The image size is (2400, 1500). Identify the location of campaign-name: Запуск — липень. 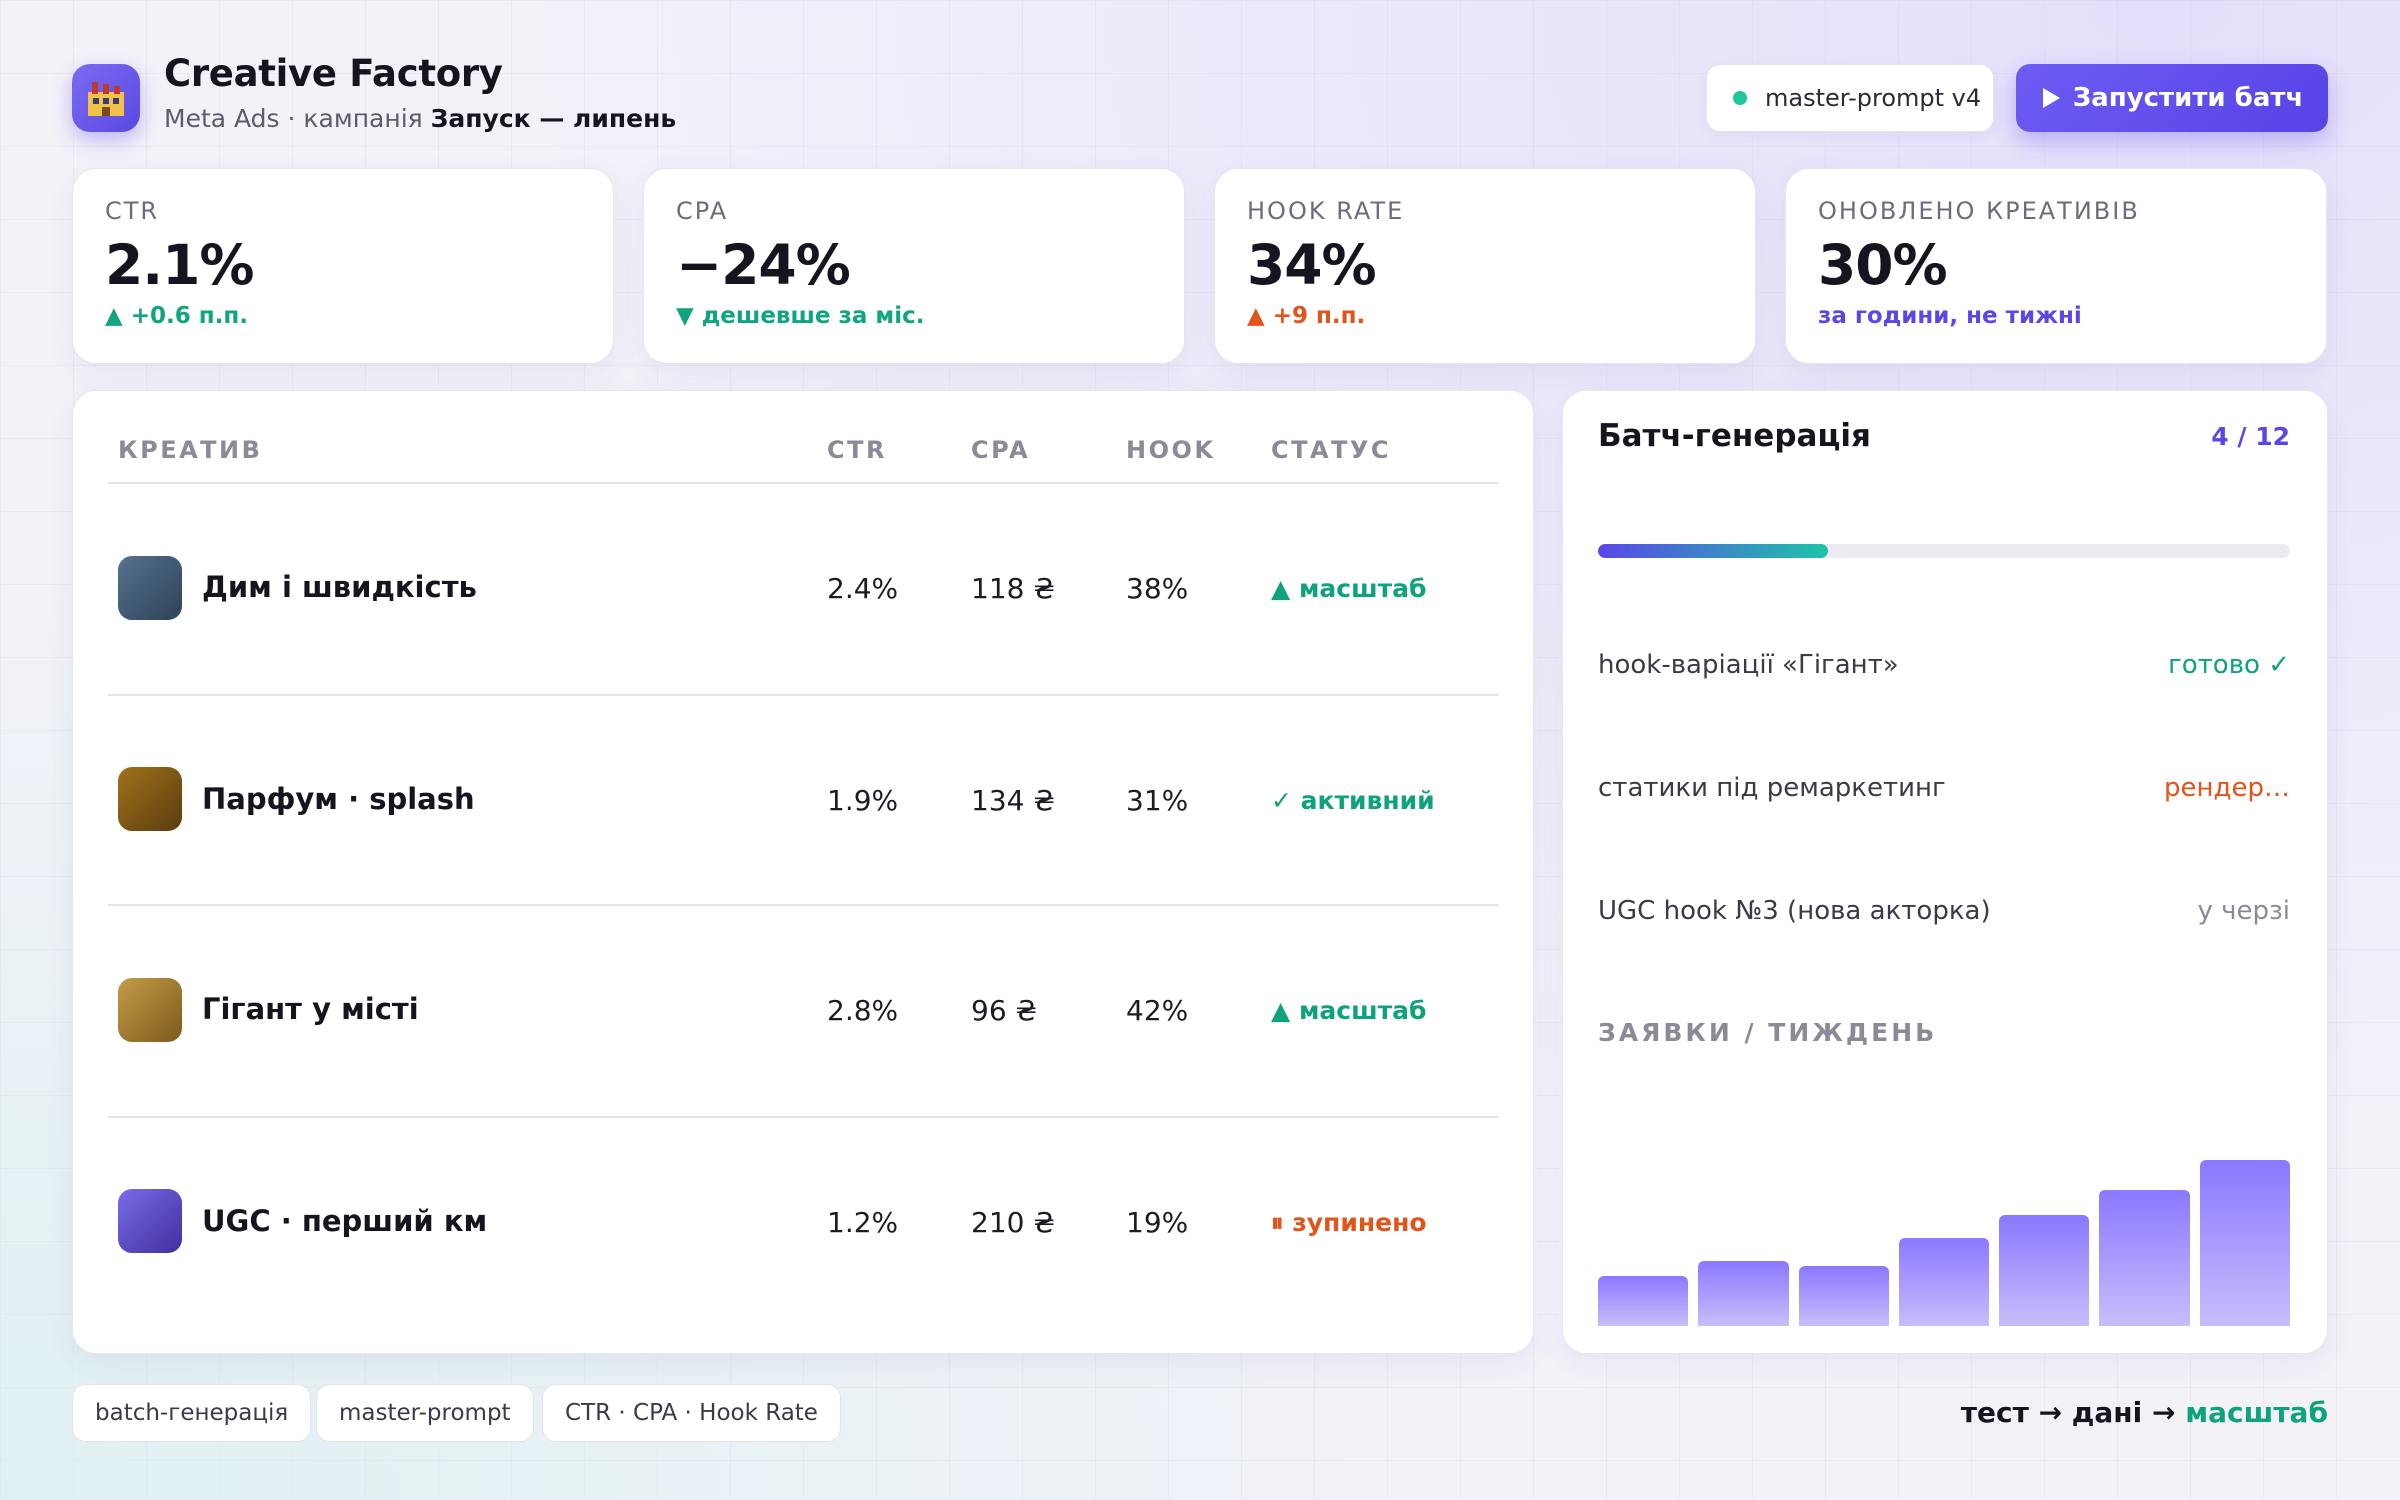
(553, 118).